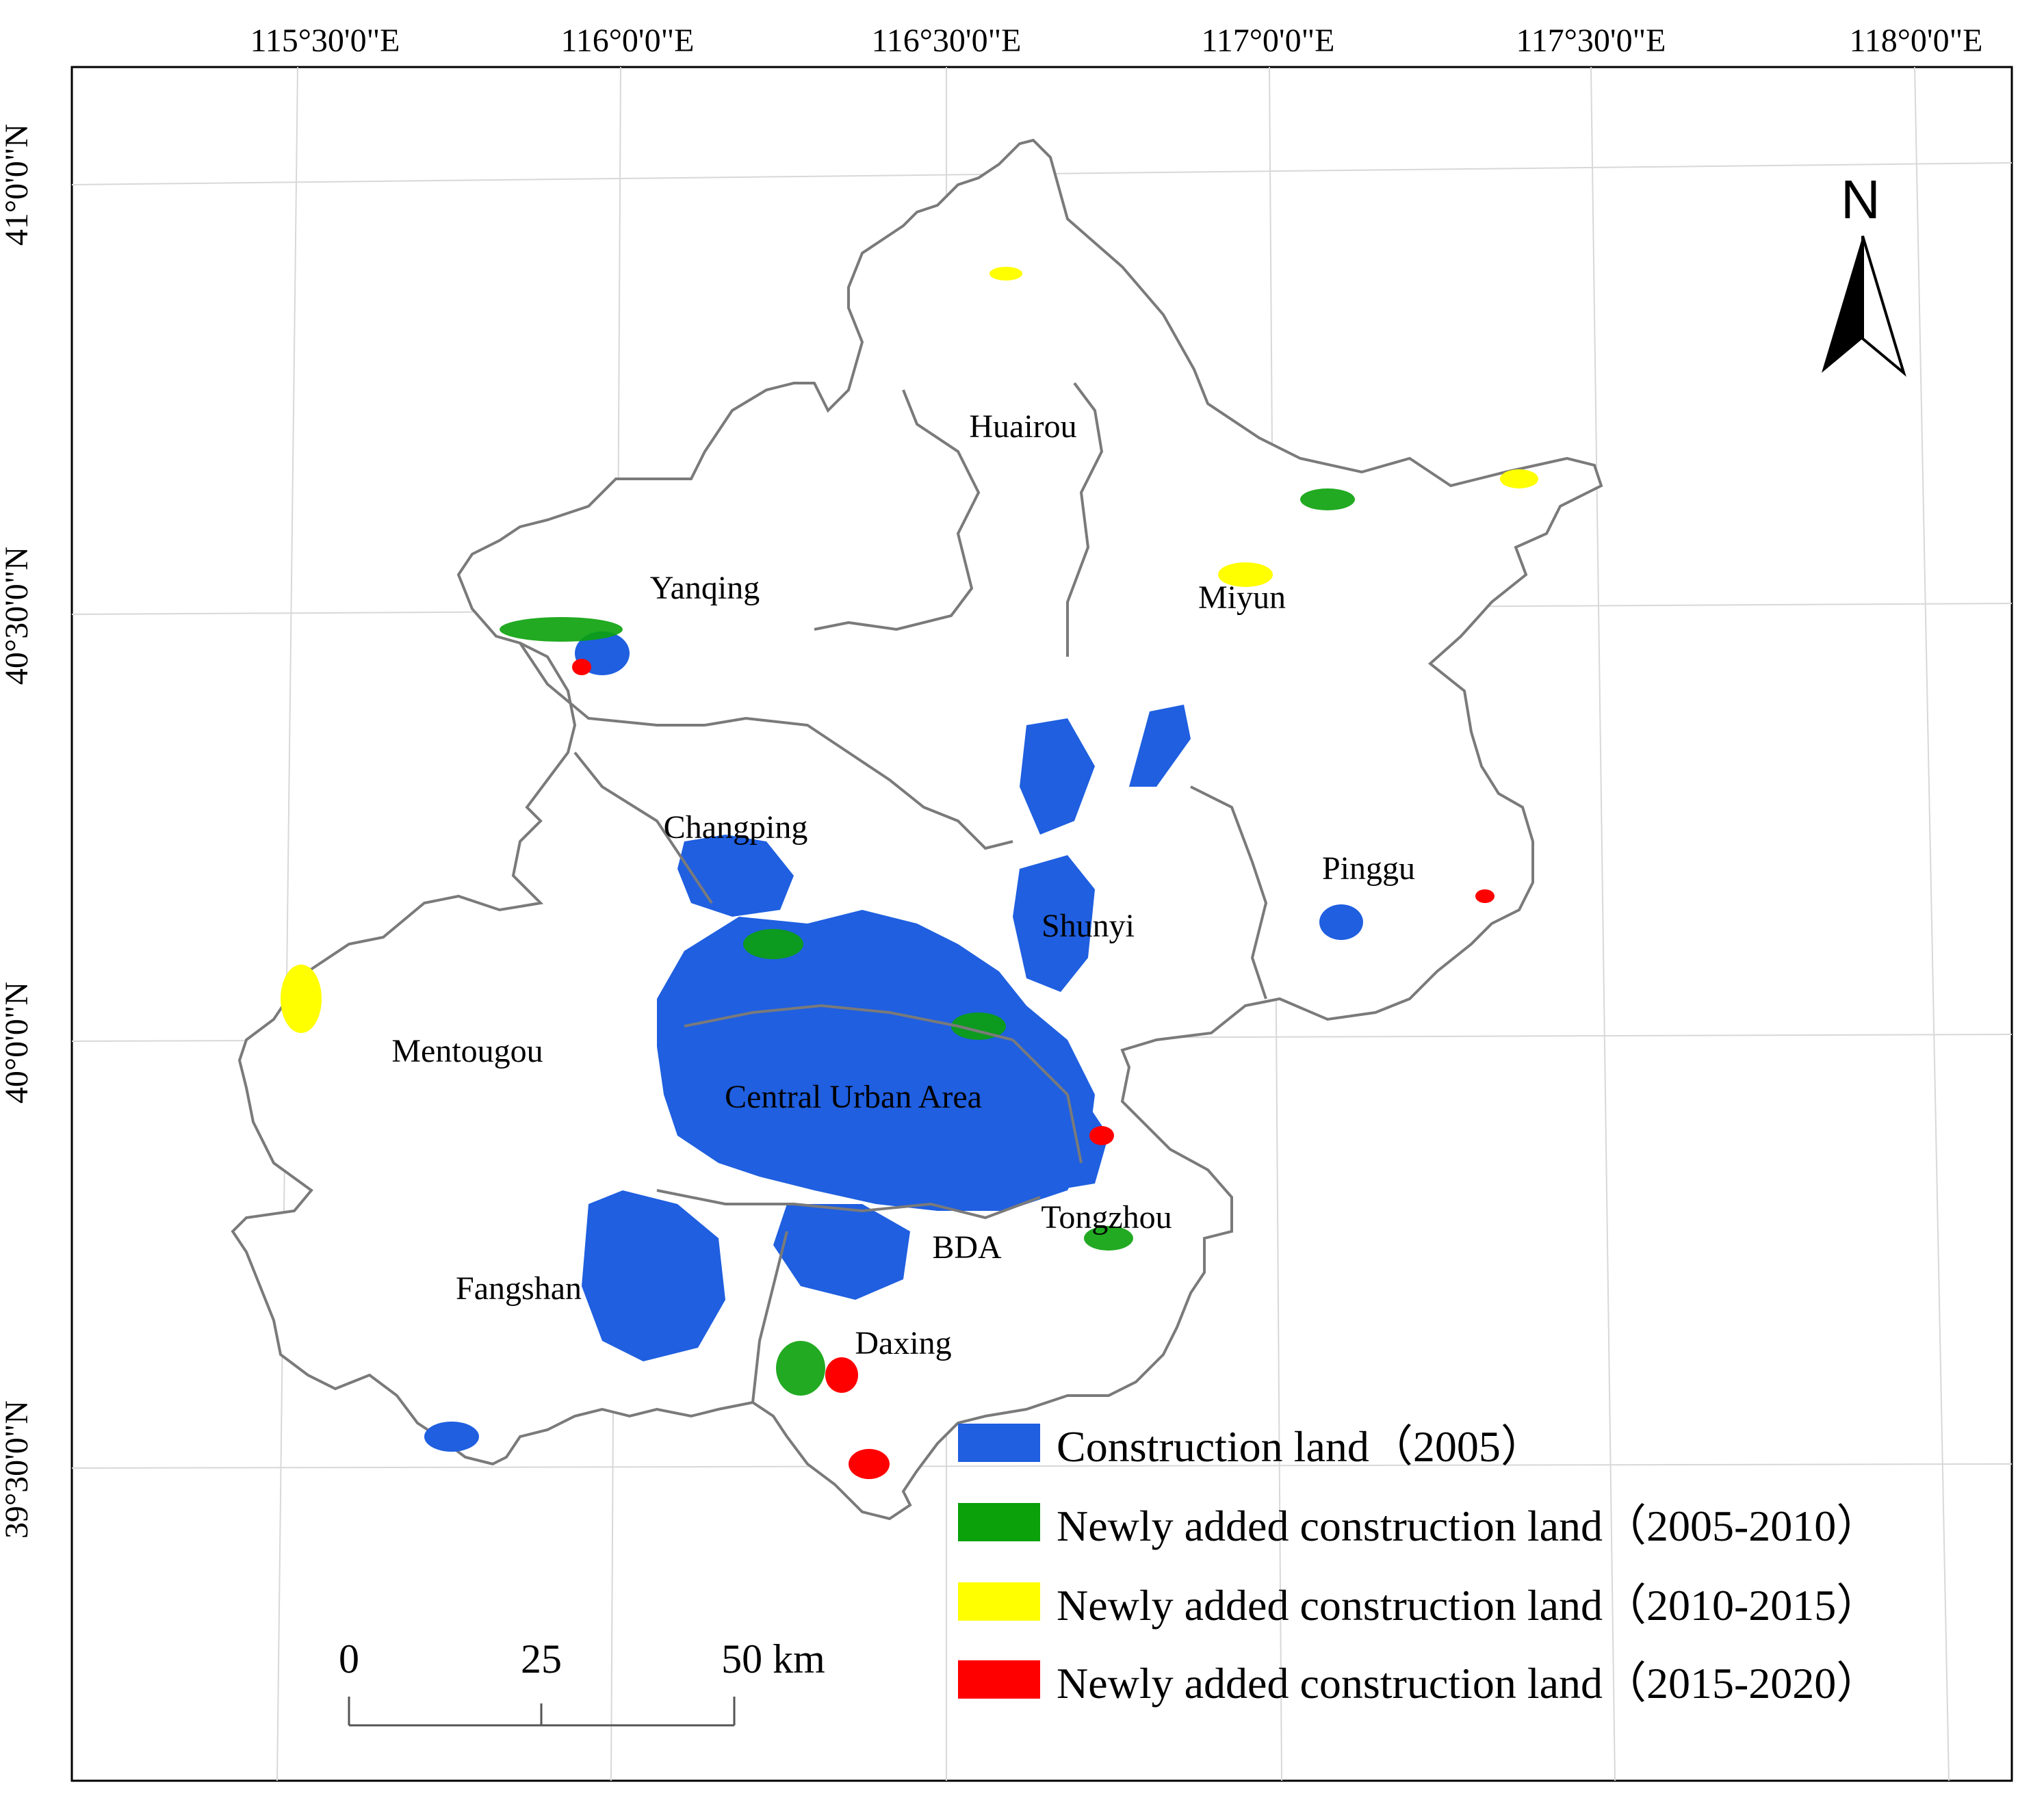 This screenshot has height=1804, width=2044. Describe the element at coordinates (653, 1275) in the screenshot. I see `fangshan-cluster` at that location.